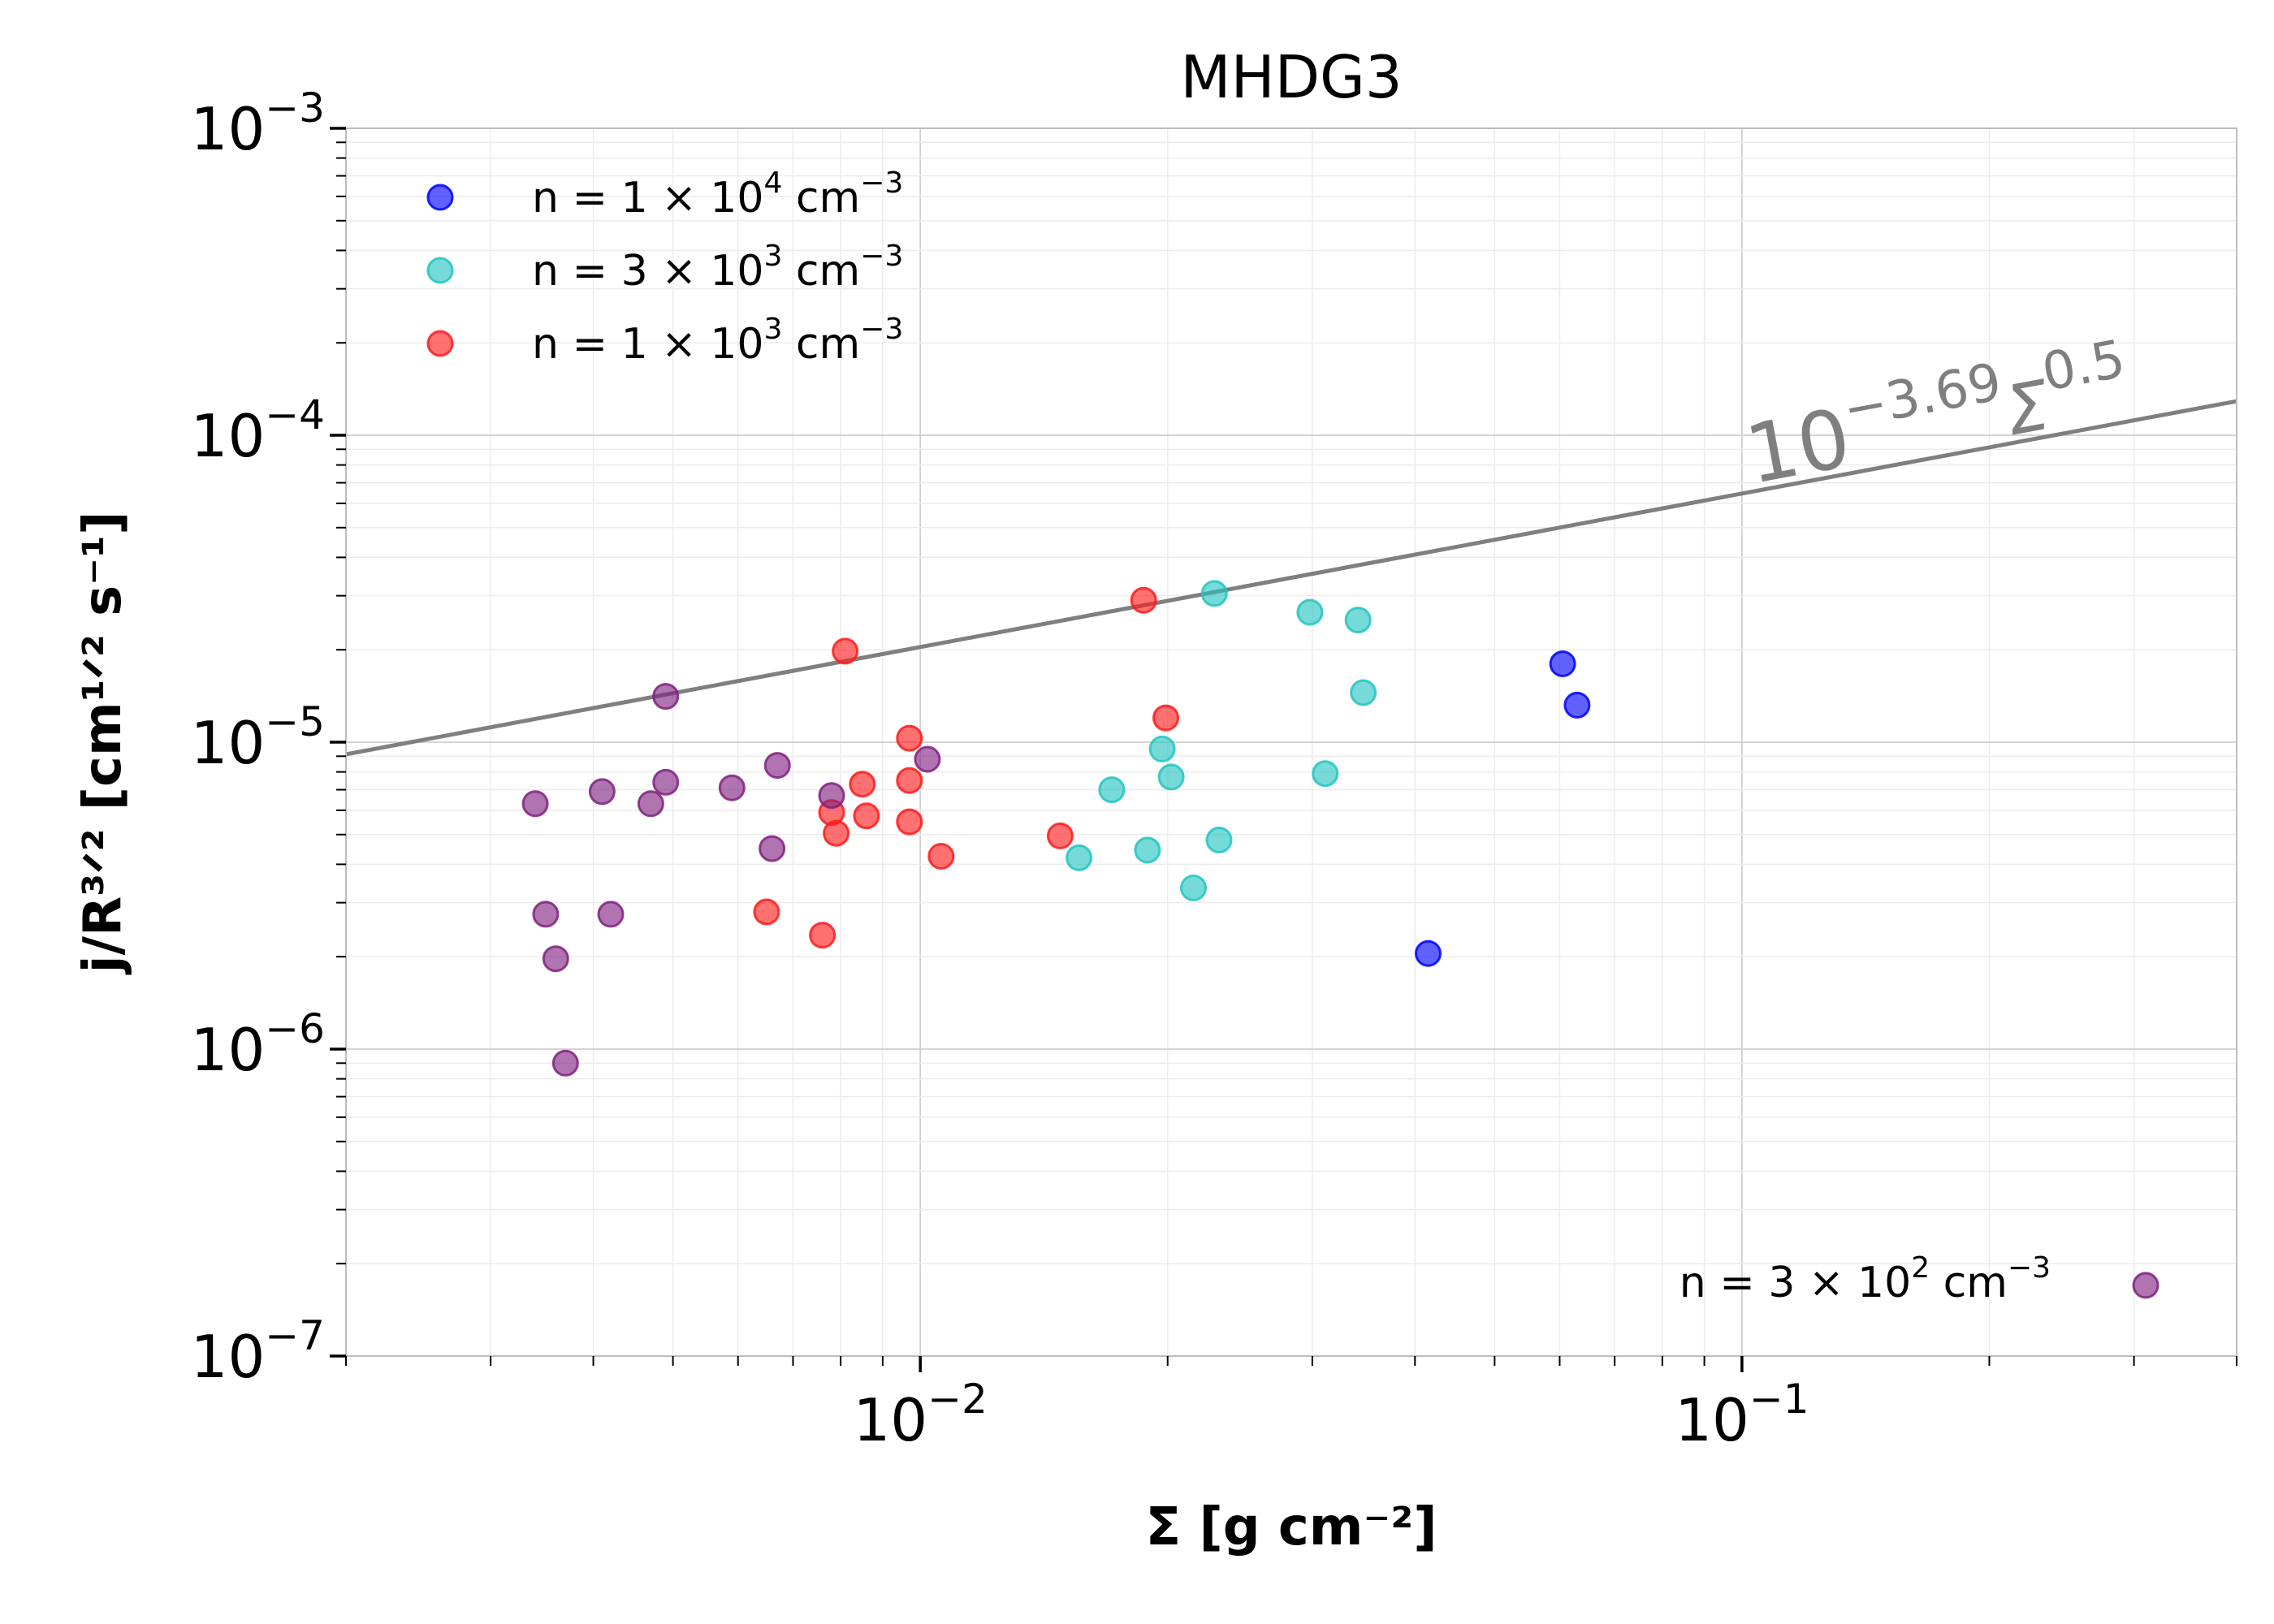 The width and height of the screenshot is (2274, 1624). What do you see at coordinates (103, 744) in the screenshot?
I see `y-axis-label: j/R³ᐟ² [cm¹ᐟ² s⁻¹]` at bounding box center [103, 744].